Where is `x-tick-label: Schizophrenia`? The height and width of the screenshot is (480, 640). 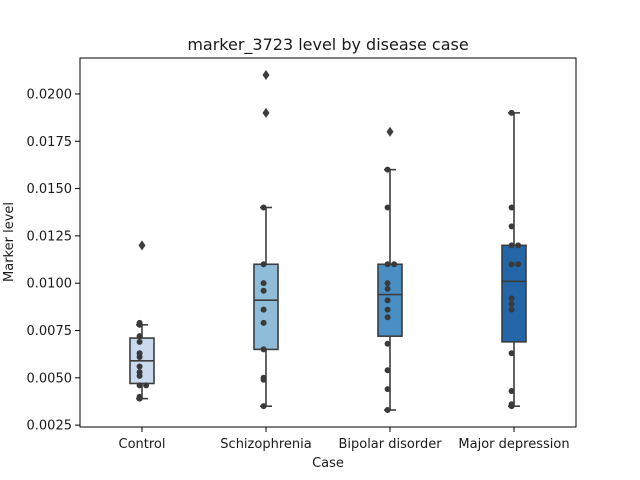 x-tick-label: Schizophrenia is located at coordinates (265, 444).